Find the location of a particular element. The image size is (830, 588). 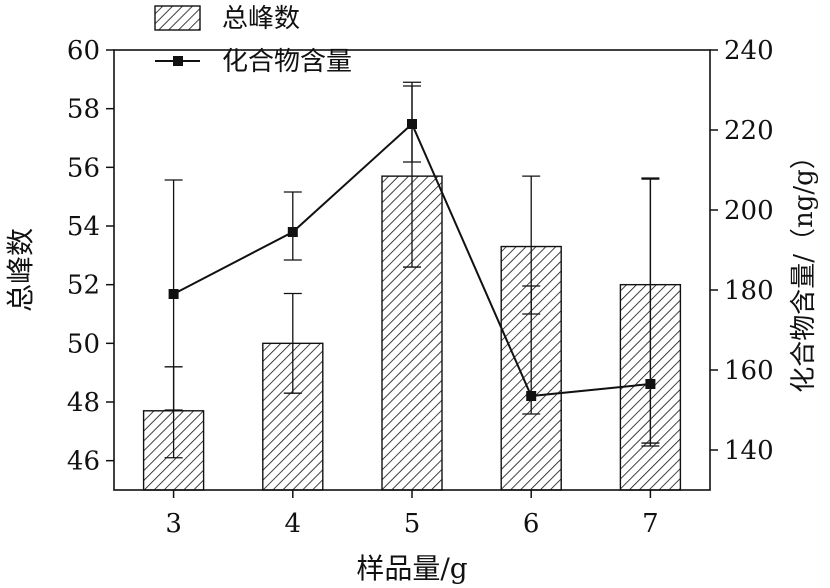

left-axis-label: 总峰数 is located at coordinates (20, 270).